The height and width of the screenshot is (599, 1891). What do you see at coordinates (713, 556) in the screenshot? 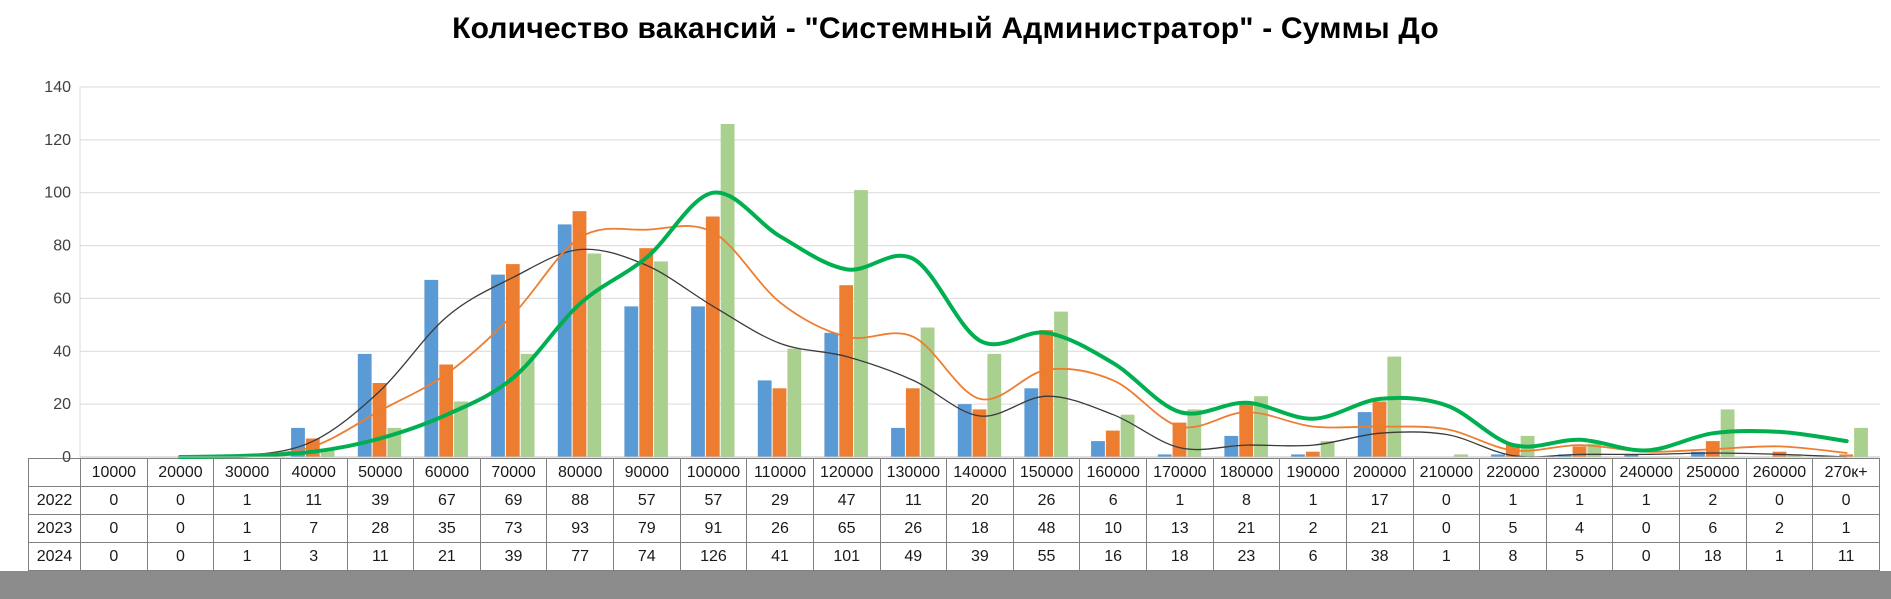
I see `value-cell-2024: 126` at bounding box center [713, 556].